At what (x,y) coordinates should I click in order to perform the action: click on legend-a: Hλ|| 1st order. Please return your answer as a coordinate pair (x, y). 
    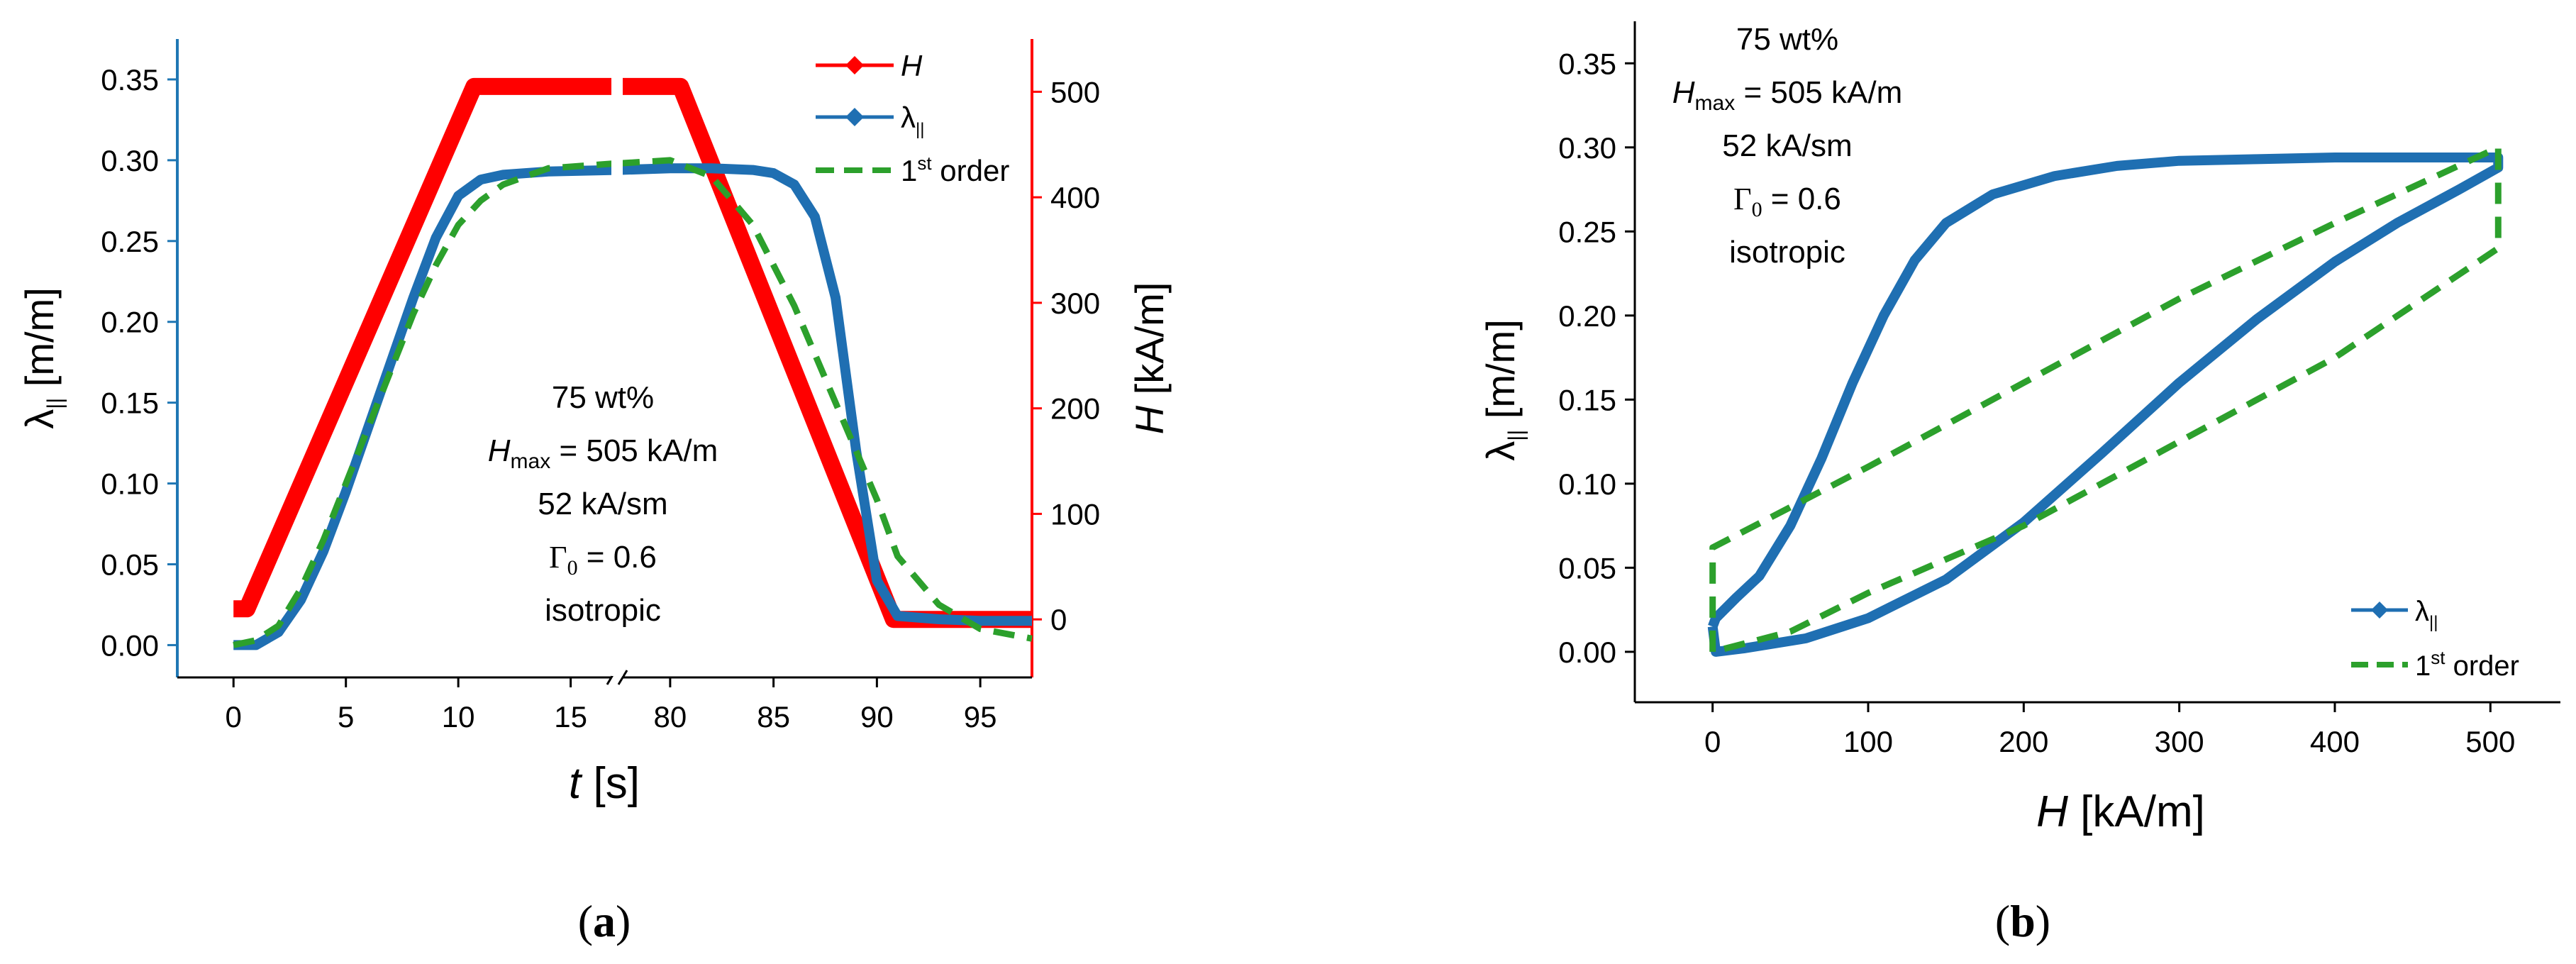
    Looking at the image, I should click on (912, 118).